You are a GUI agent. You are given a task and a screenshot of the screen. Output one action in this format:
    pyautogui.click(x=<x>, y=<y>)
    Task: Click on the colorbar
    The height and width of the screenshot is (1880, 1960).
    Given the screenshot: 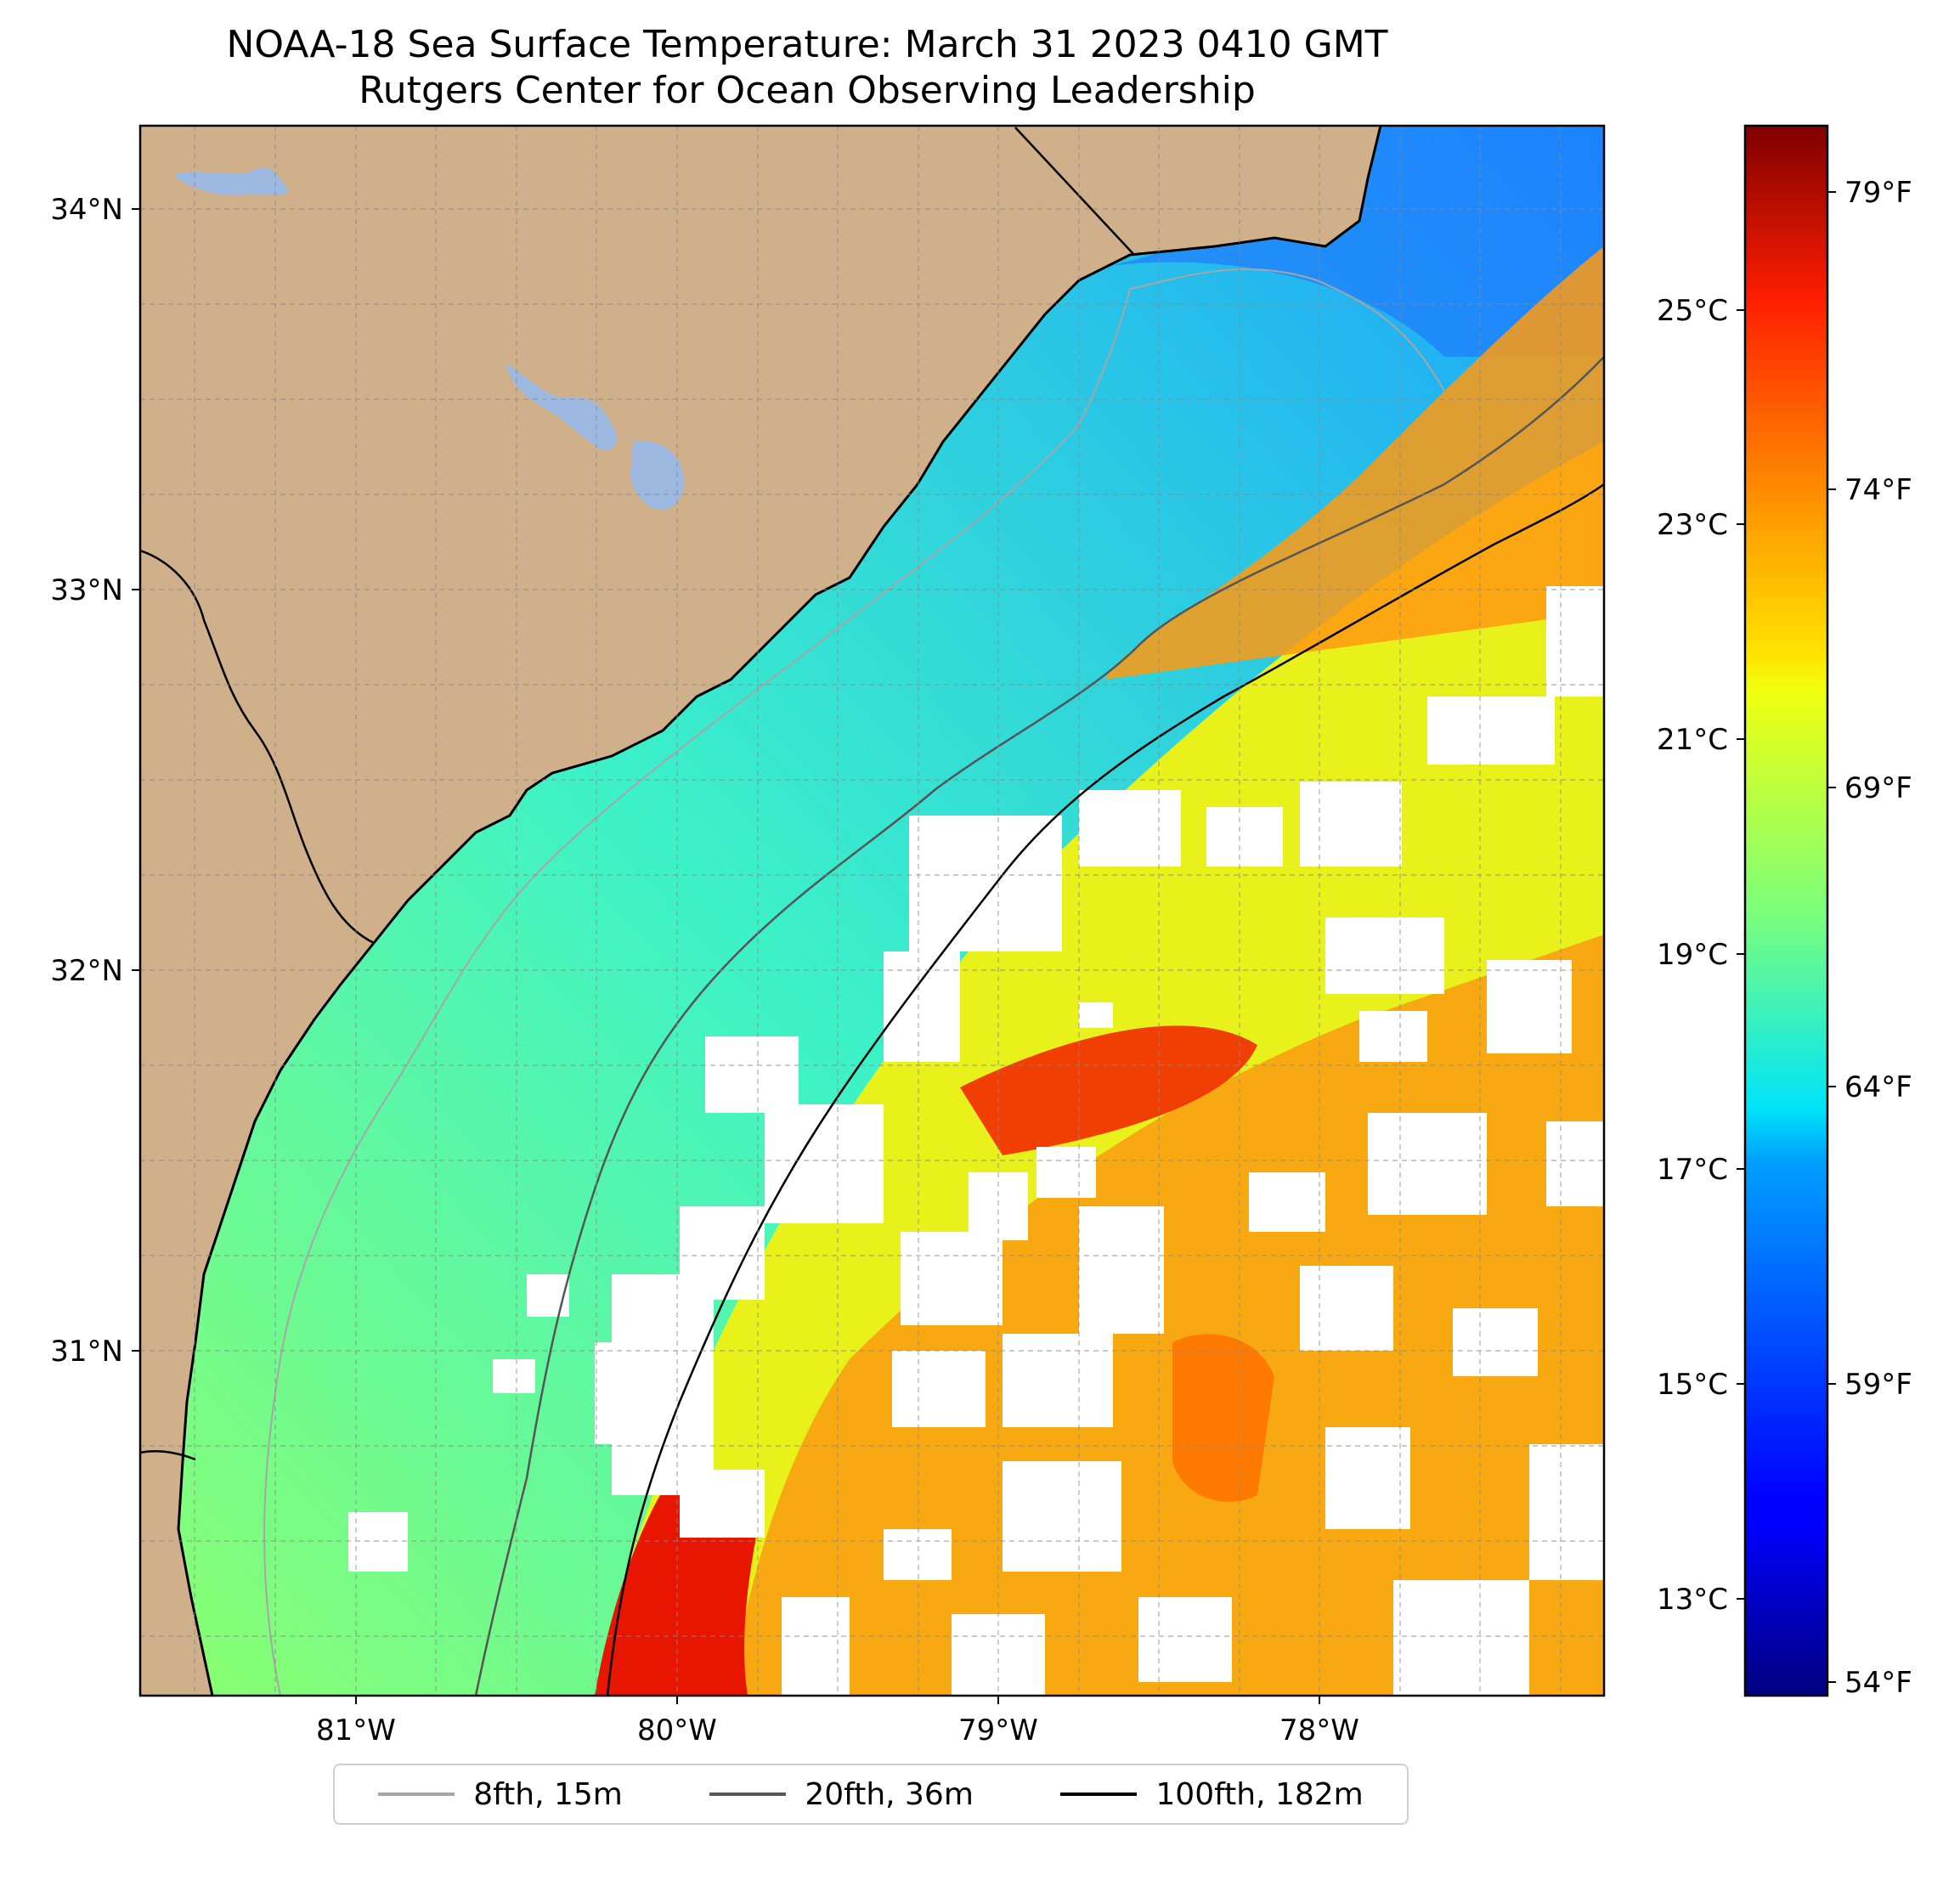 What is the action you would take?
    pyautogui.click(x=1786, y=911)
    